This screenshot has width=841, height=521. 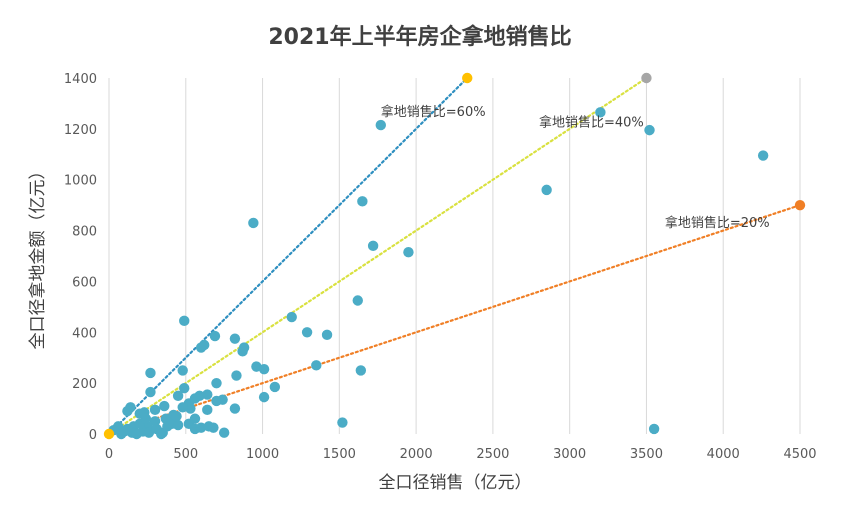 What do you see at coordinates (339, 454) in the screenshot?
I see `x-tick-label: 1500` at bounding box center [339, 454].